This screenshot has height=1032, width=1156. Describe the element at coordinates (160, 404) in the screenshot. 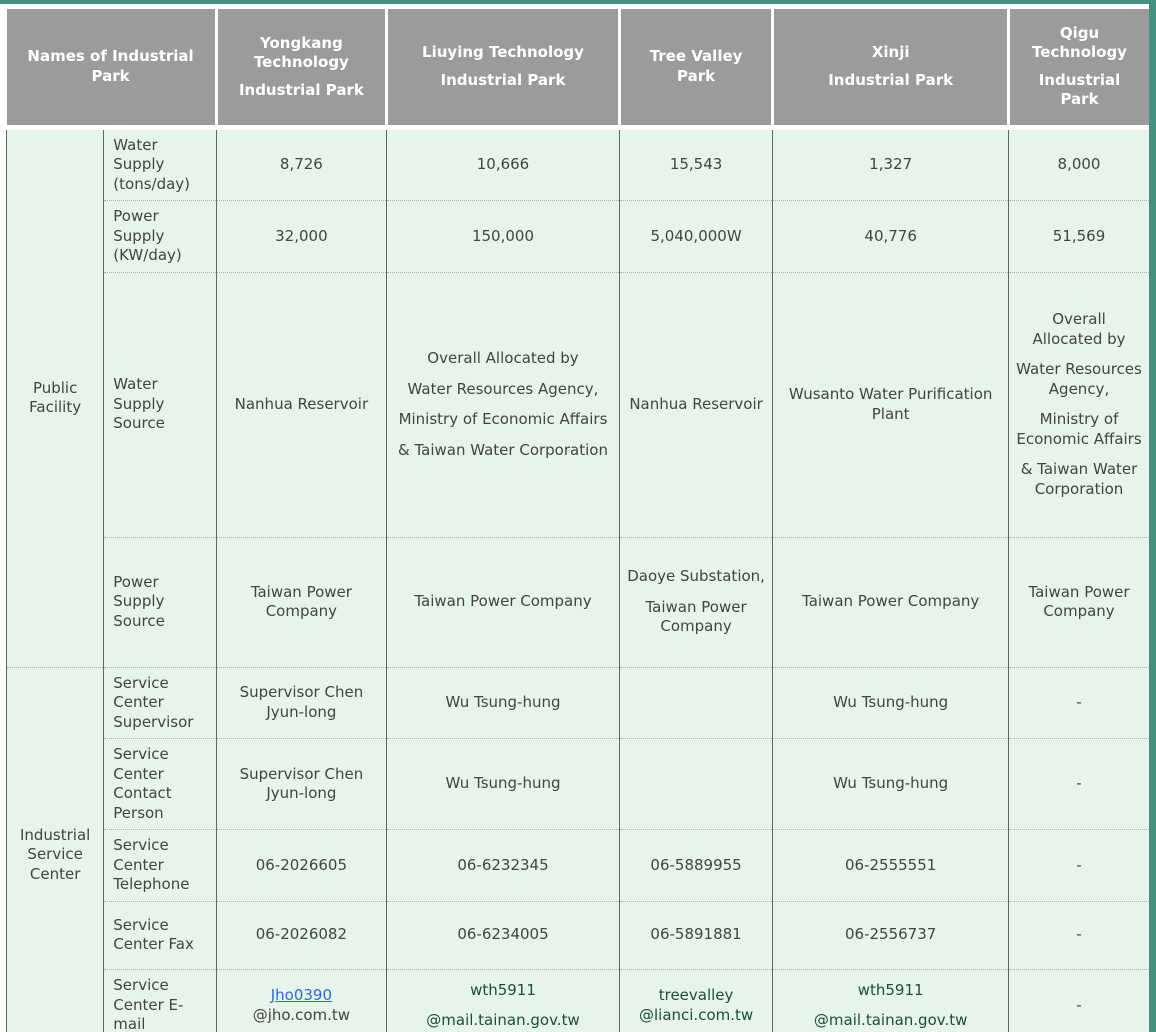

I see `label-water-source: Water Supply Source` at that location.